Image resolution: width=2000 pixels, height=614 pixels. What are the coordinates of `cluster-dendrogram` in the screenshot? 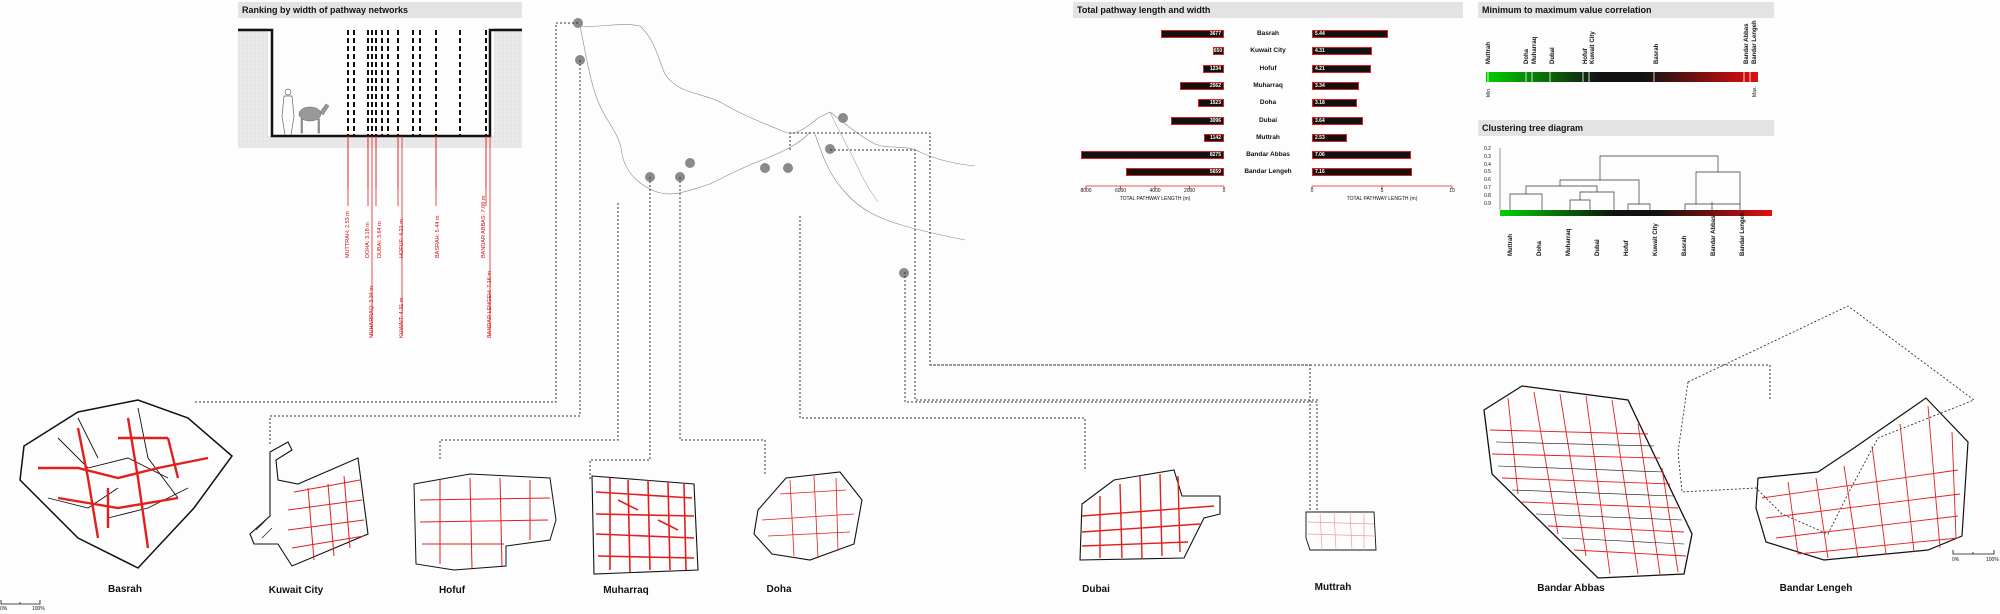 It's located at (1635, 182).